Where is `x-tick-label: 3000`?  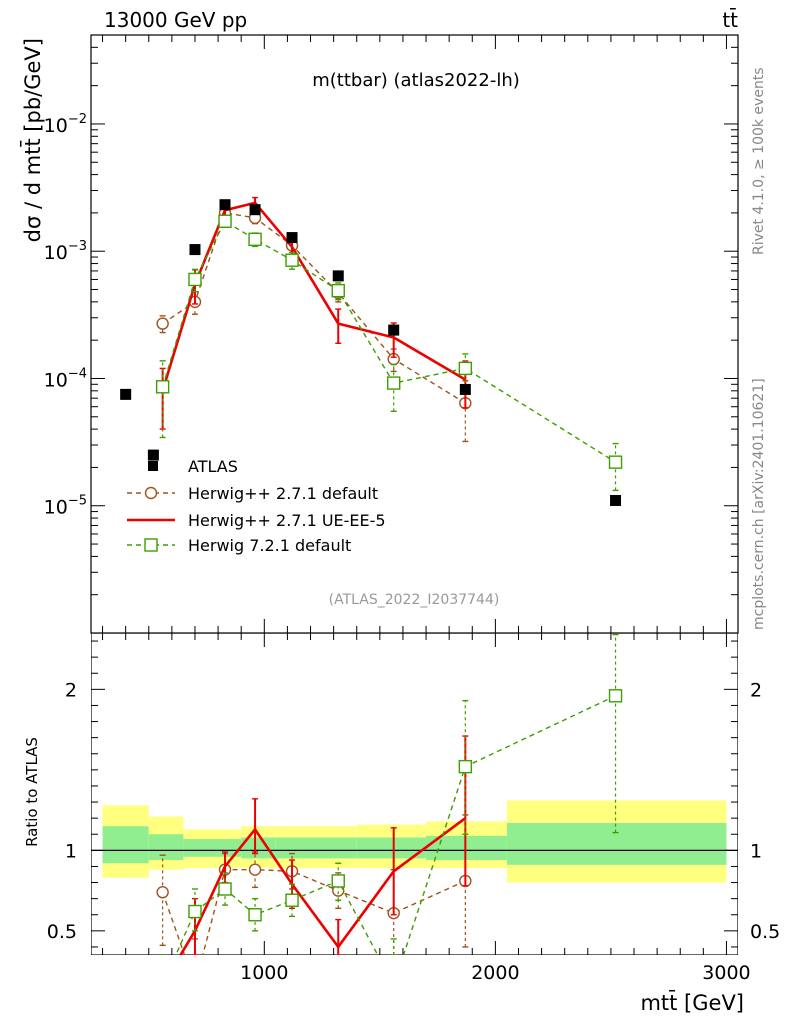 x-tick-label: 3000 is located at coordinates (726, 973).